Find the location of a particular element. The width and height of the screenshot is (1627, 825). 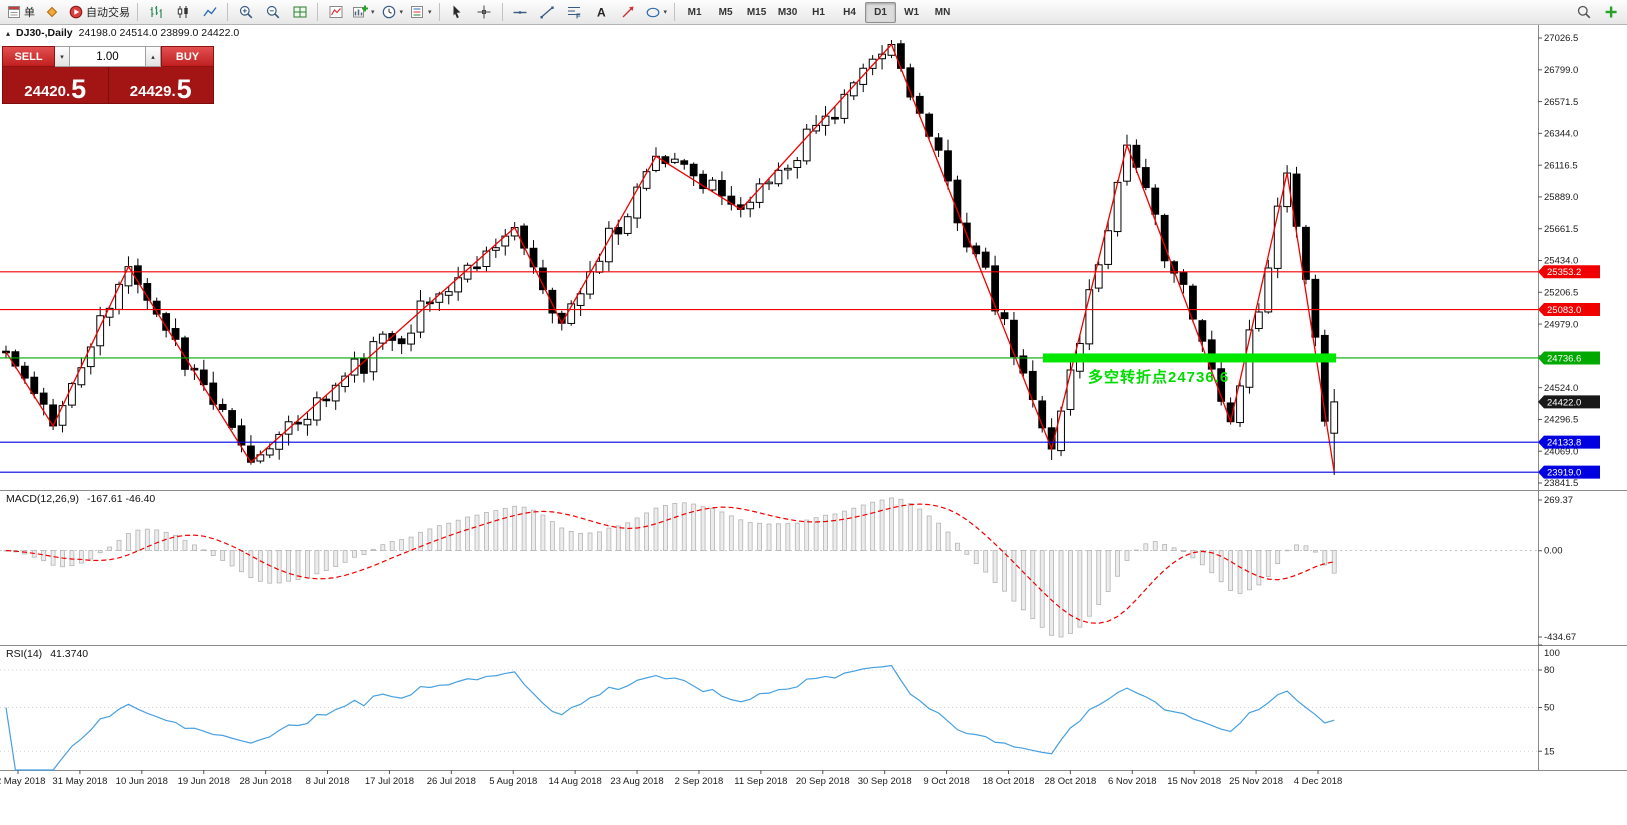

symbols-button is located at coordinates (51, 12).